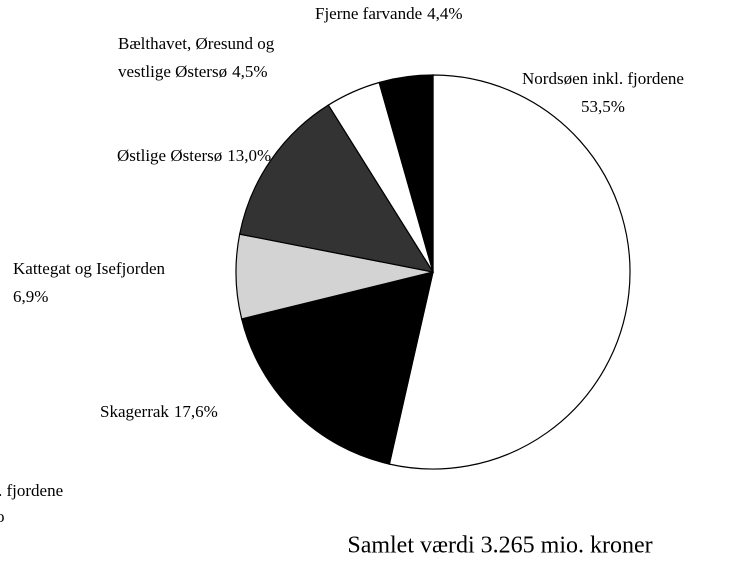 This screenshot has width=733, height=564. Describe the element at coordinates (89, 268) in the screenshot. I see `slice-label: Kattegat og Isefjorden` at that location.